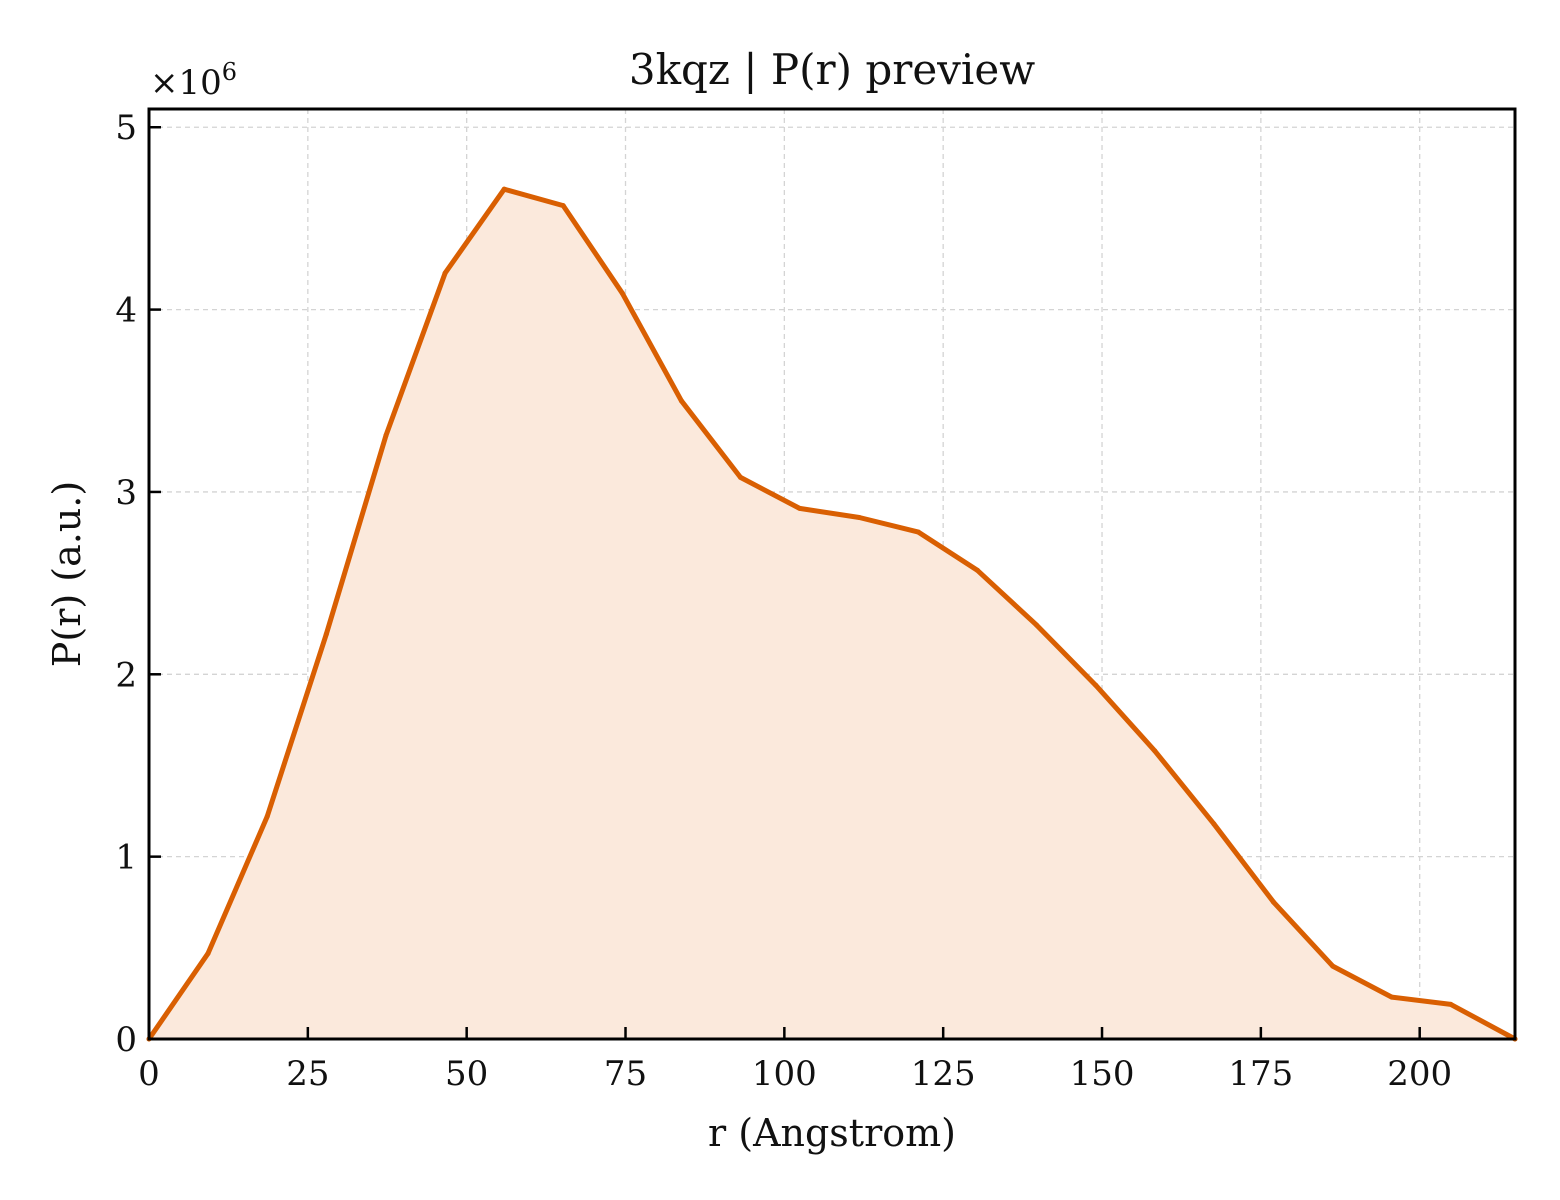 This screenshot has height=1200, width=1560. What do you see at coordinates (784, 1074) in the screenshot?
I see `x-tick-label-4: 100` at bounding box center [784, 1074].